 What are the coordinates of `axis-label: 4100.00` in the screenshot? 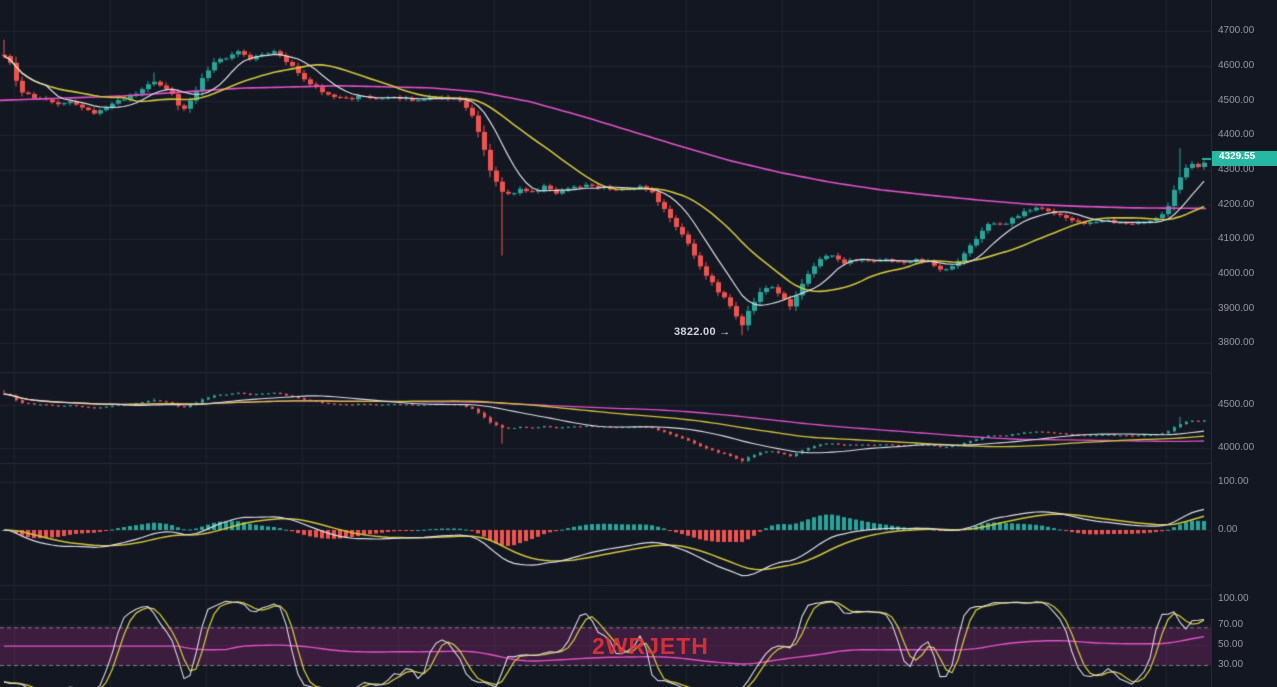 It's located at (1236, 238).